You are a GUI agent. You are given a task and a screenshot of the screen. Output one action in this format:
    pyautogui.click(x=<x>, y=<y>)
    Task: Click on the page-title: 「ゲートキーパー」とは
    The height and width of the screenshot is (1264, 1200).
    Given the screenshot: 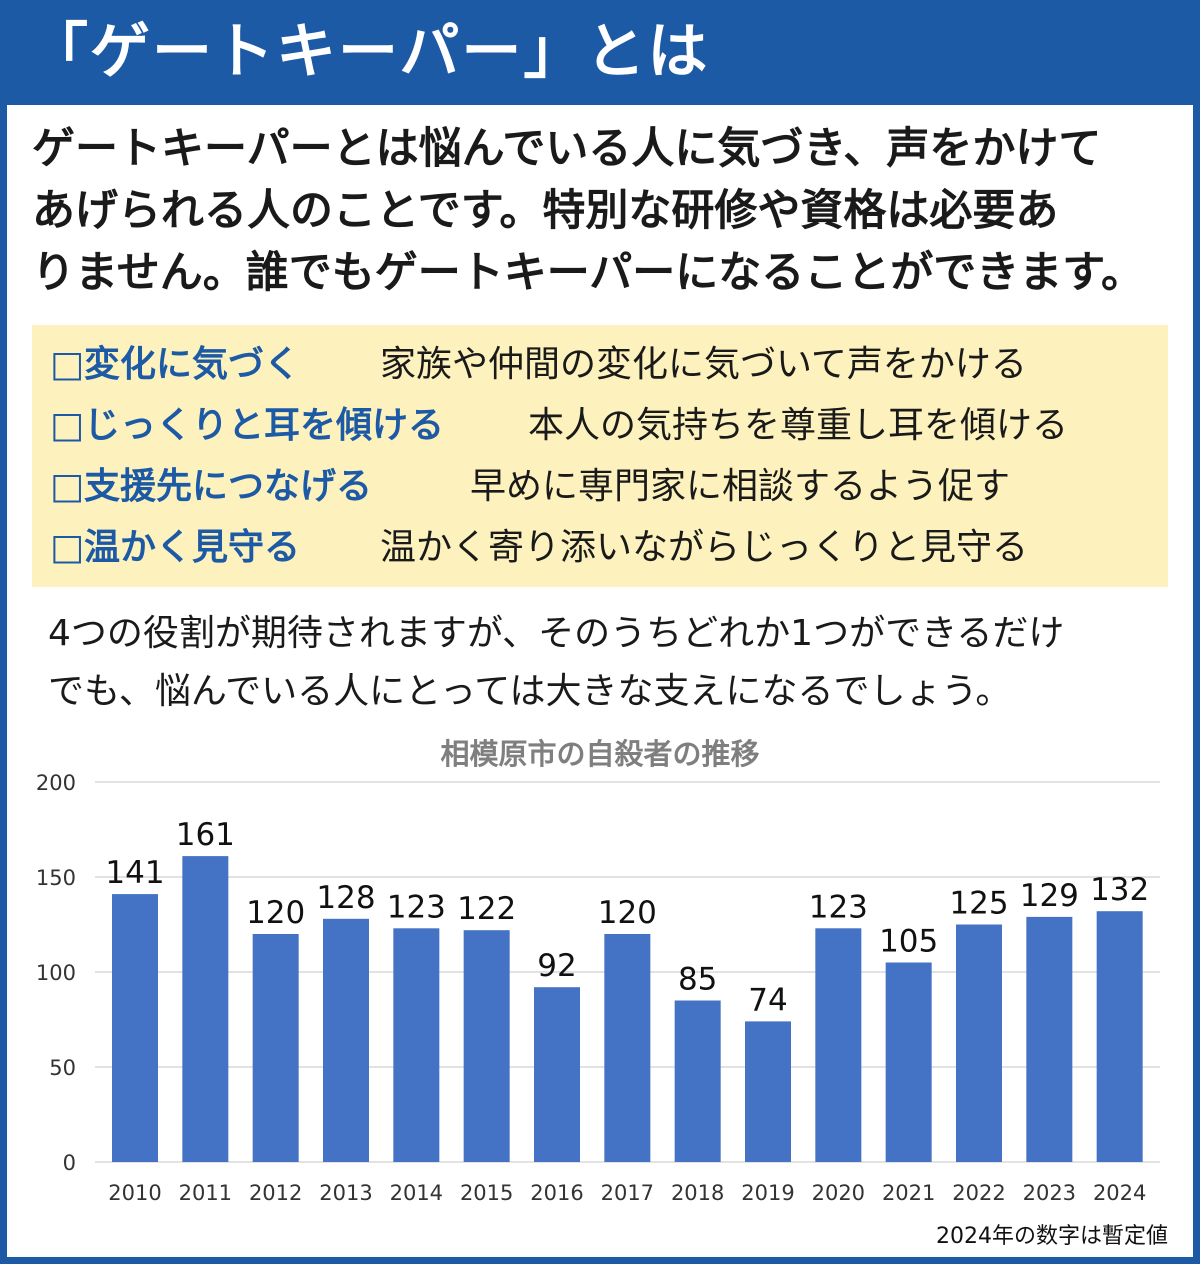 What is the action you would take?
    pyautogui.click(x=369, y=52)
    